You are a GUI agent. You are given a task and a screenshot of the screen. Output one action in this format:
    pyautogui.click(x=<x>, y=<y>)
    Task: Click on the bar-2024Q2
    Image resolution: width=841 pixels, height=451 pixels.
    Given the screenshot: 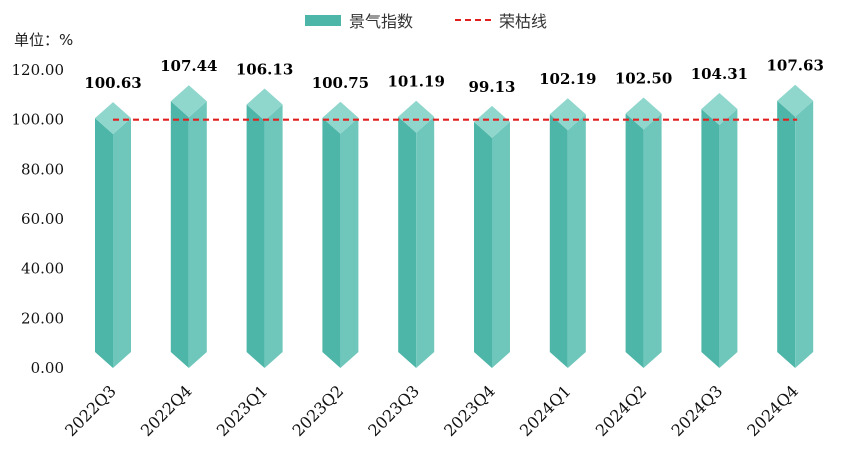 What is the action you would take?
    pyautogui.click(x=643, y=232)
    